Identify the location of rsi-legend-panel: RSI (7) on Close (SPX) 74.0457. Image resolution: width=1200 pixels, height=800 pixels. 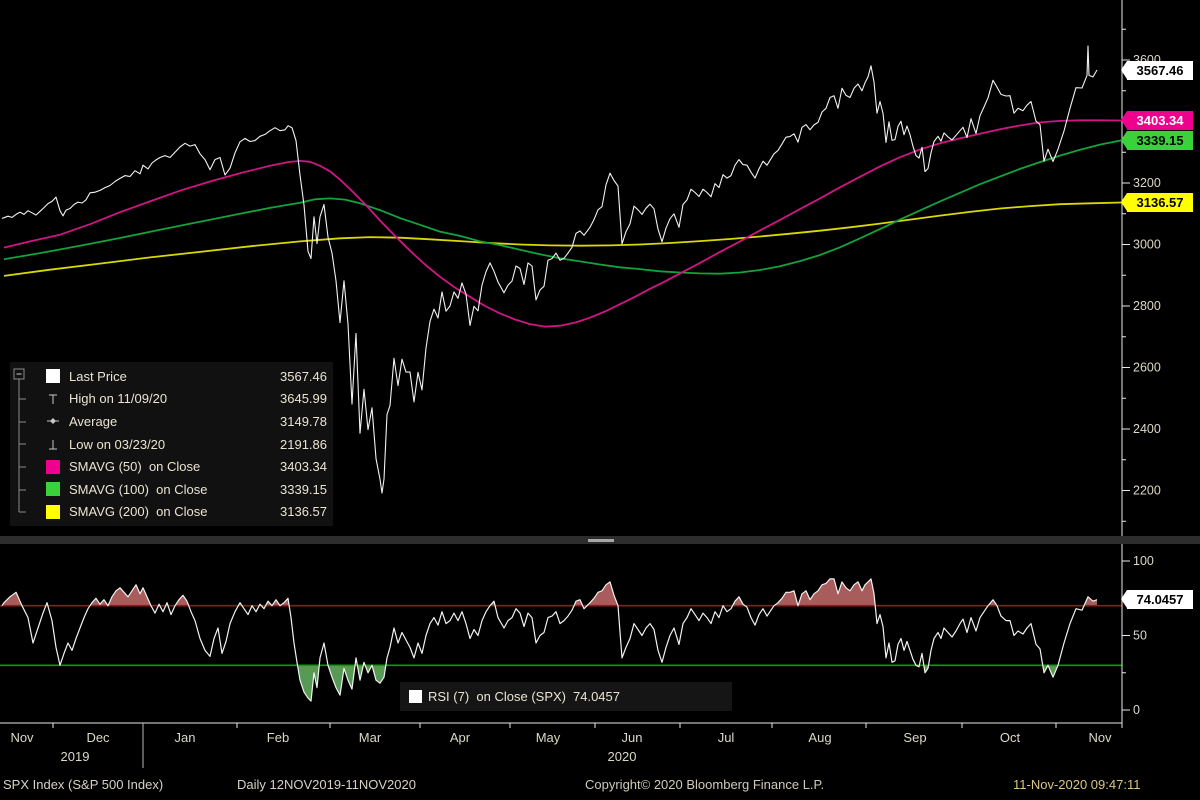
(566, 696).